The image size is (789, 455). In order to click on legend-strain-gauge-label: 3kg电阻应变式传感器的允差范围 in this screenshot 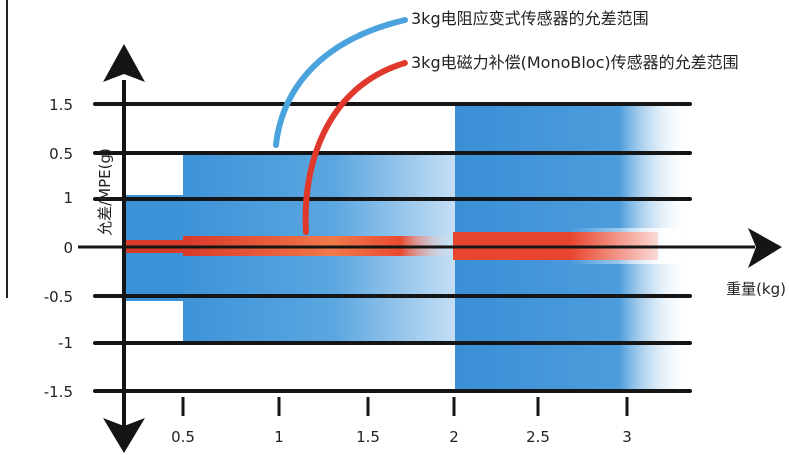, I will do `click(530, 18)`.